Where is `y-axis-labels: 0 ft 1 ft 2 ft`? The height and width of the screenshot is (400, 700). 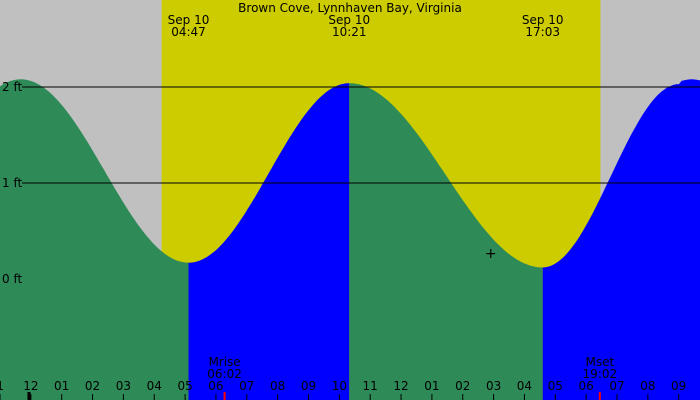
y-axis-labels: 0 ft 1 ft 2 ft is located at coordinates (12, 183).